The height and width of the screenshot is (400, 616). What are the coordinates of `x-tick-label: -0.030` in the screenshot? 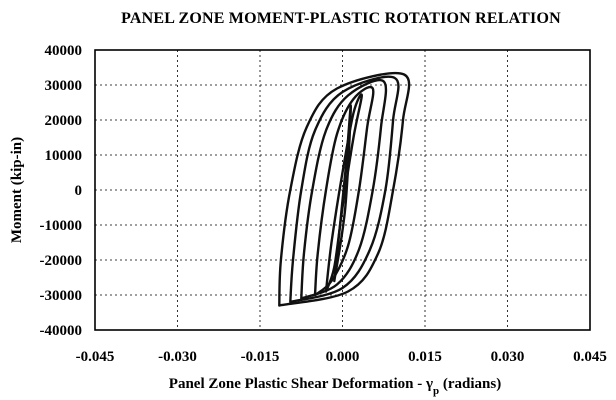 It's located at (177, 357).